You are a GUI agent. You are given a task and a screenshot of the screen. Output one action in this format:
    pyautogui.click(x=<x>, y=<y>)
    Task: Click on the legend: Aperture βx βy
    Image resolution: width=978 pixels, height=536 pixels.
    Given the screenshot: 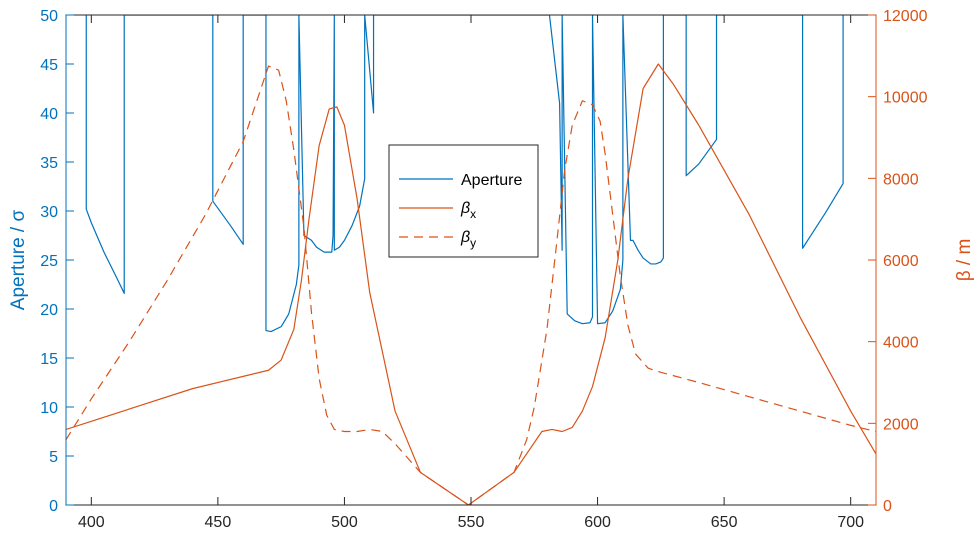 What is the action you would take?
    pyautogui.click(x=463, y=201)
    